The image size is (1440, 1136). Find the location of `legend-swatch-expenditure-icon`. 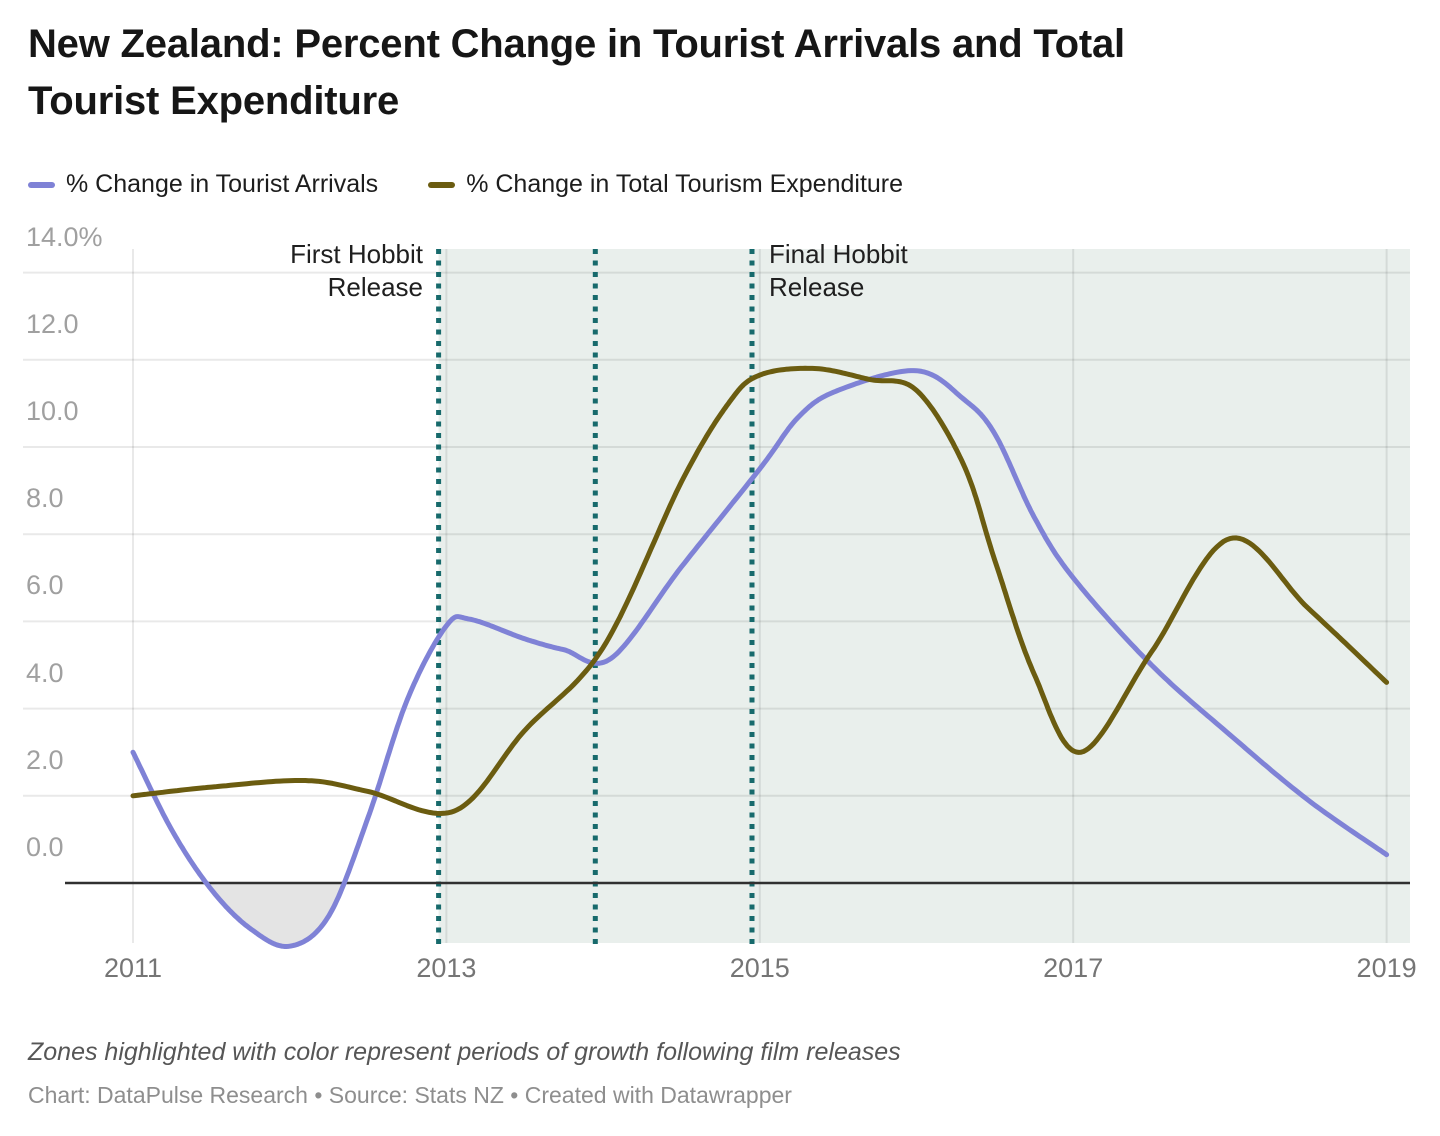

legend-swatch-expenditure-icon is located at coordinates (442, 184).